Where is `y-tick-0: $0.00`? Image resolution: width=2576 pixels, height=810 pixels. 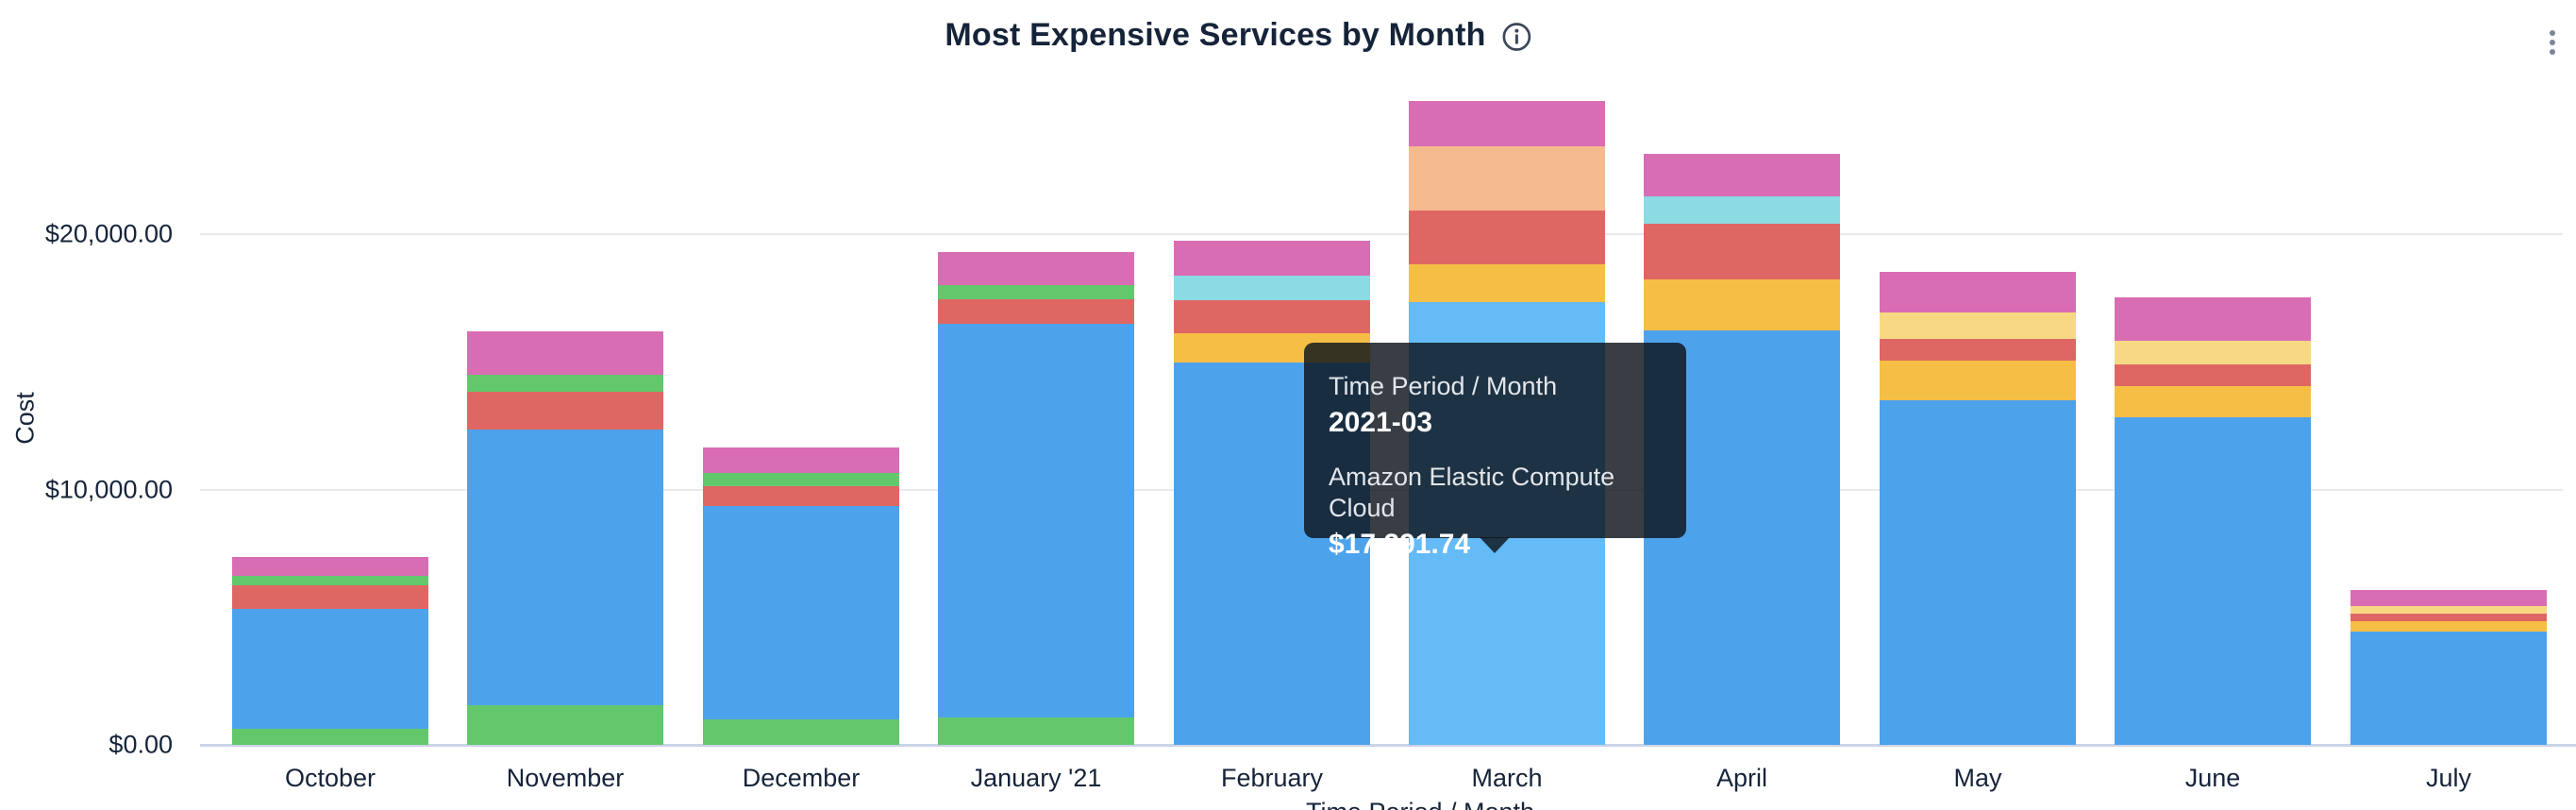
y-tick-0: $0.00 is located at coordinates (141, 745).